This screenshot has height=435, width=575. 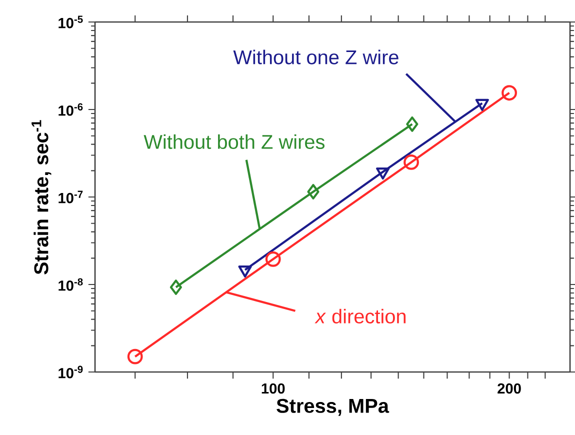 What do you see at coordinates (234, 141) in the screenshot?
I see `series-label: Without both Z wires` at bounding box center [234, 141].